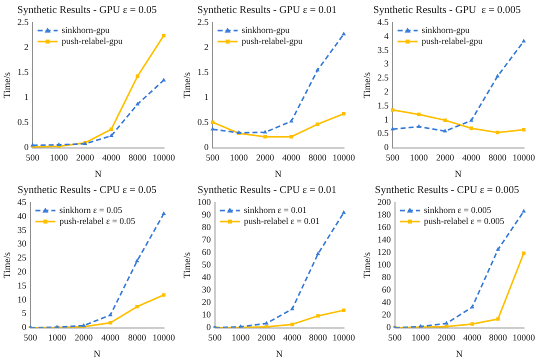 The image size is (540, 360). What do you see at coordinates (97, 221) in the screenshot?
I see `legend-label: push-relabel ε = 0.05` at bounding box center [97, 221].